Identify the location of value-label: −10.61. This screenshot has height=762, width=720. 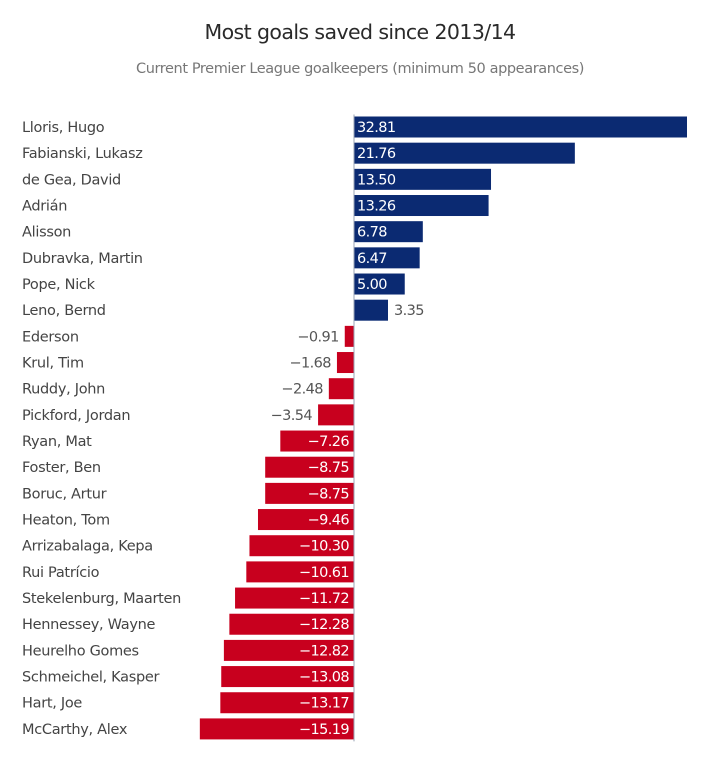
(324, 573).